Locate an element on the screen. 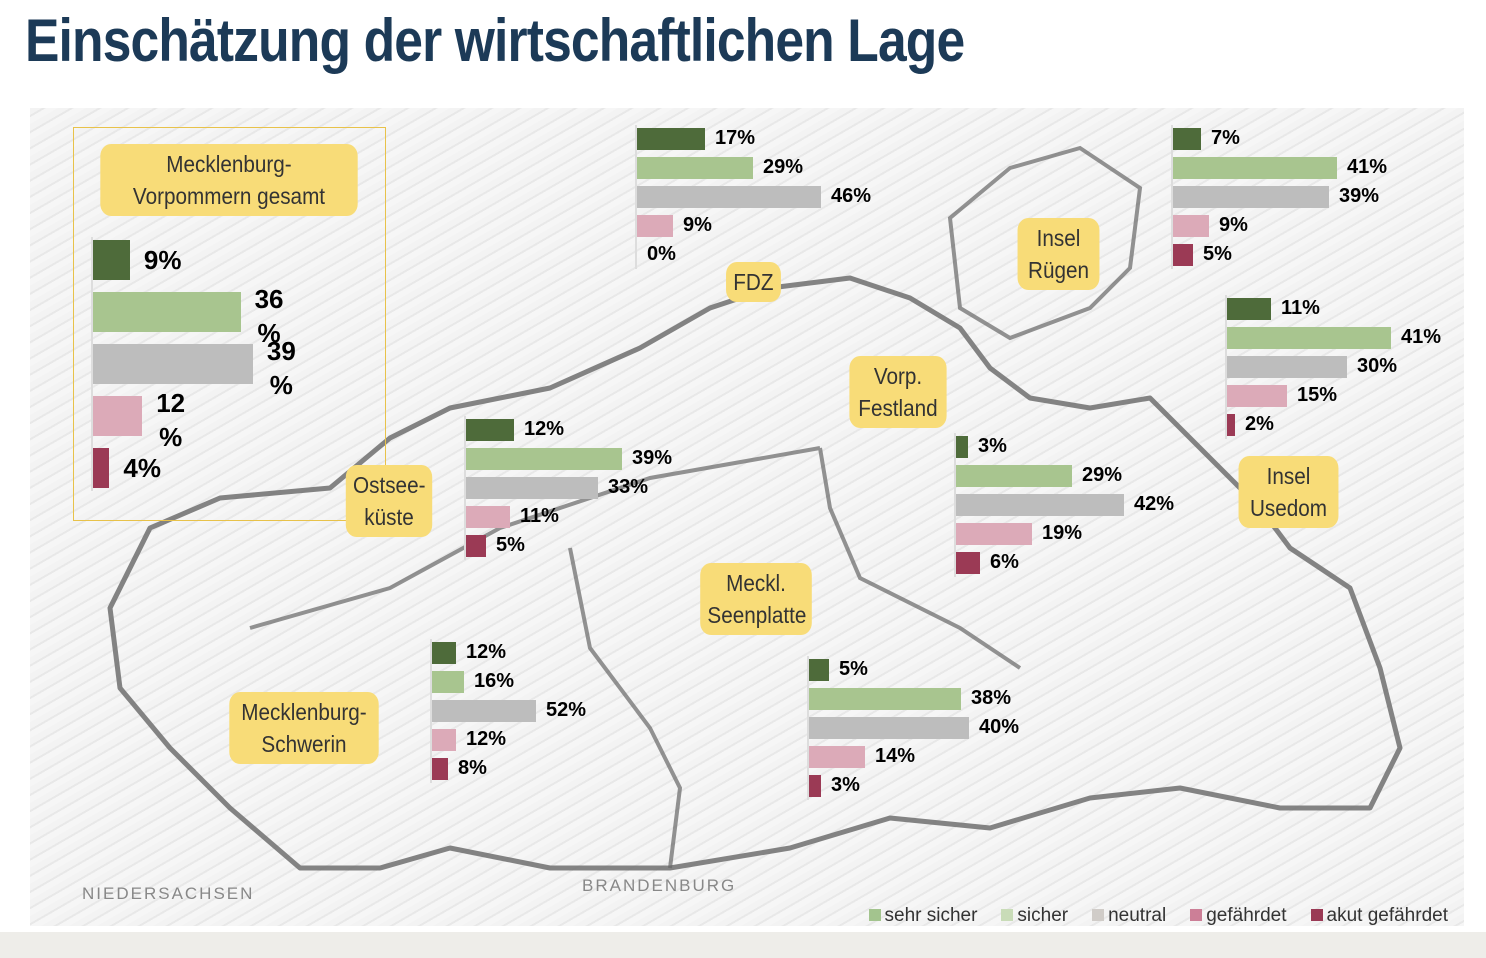  bar-value-label: 36 % is located at coordinates (269, 316).